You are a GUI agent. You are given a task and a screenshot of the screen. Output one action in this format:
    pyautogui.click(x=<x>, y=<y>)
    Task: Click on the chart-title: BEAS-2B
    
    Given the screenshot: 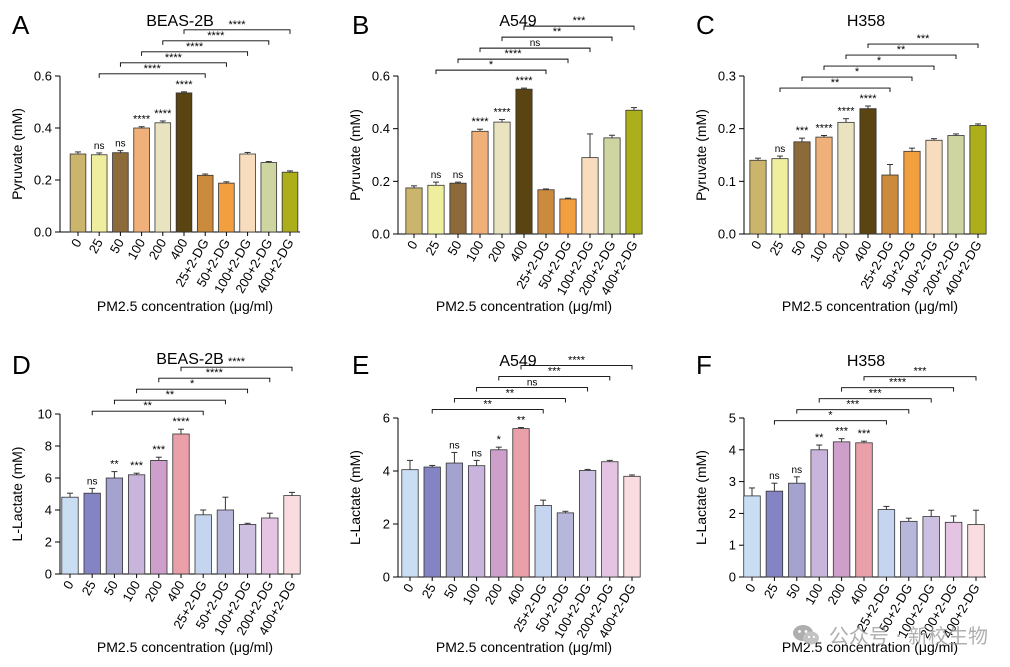 What is the action you would take?
    pyautogui.click(x=180, y=21)
    